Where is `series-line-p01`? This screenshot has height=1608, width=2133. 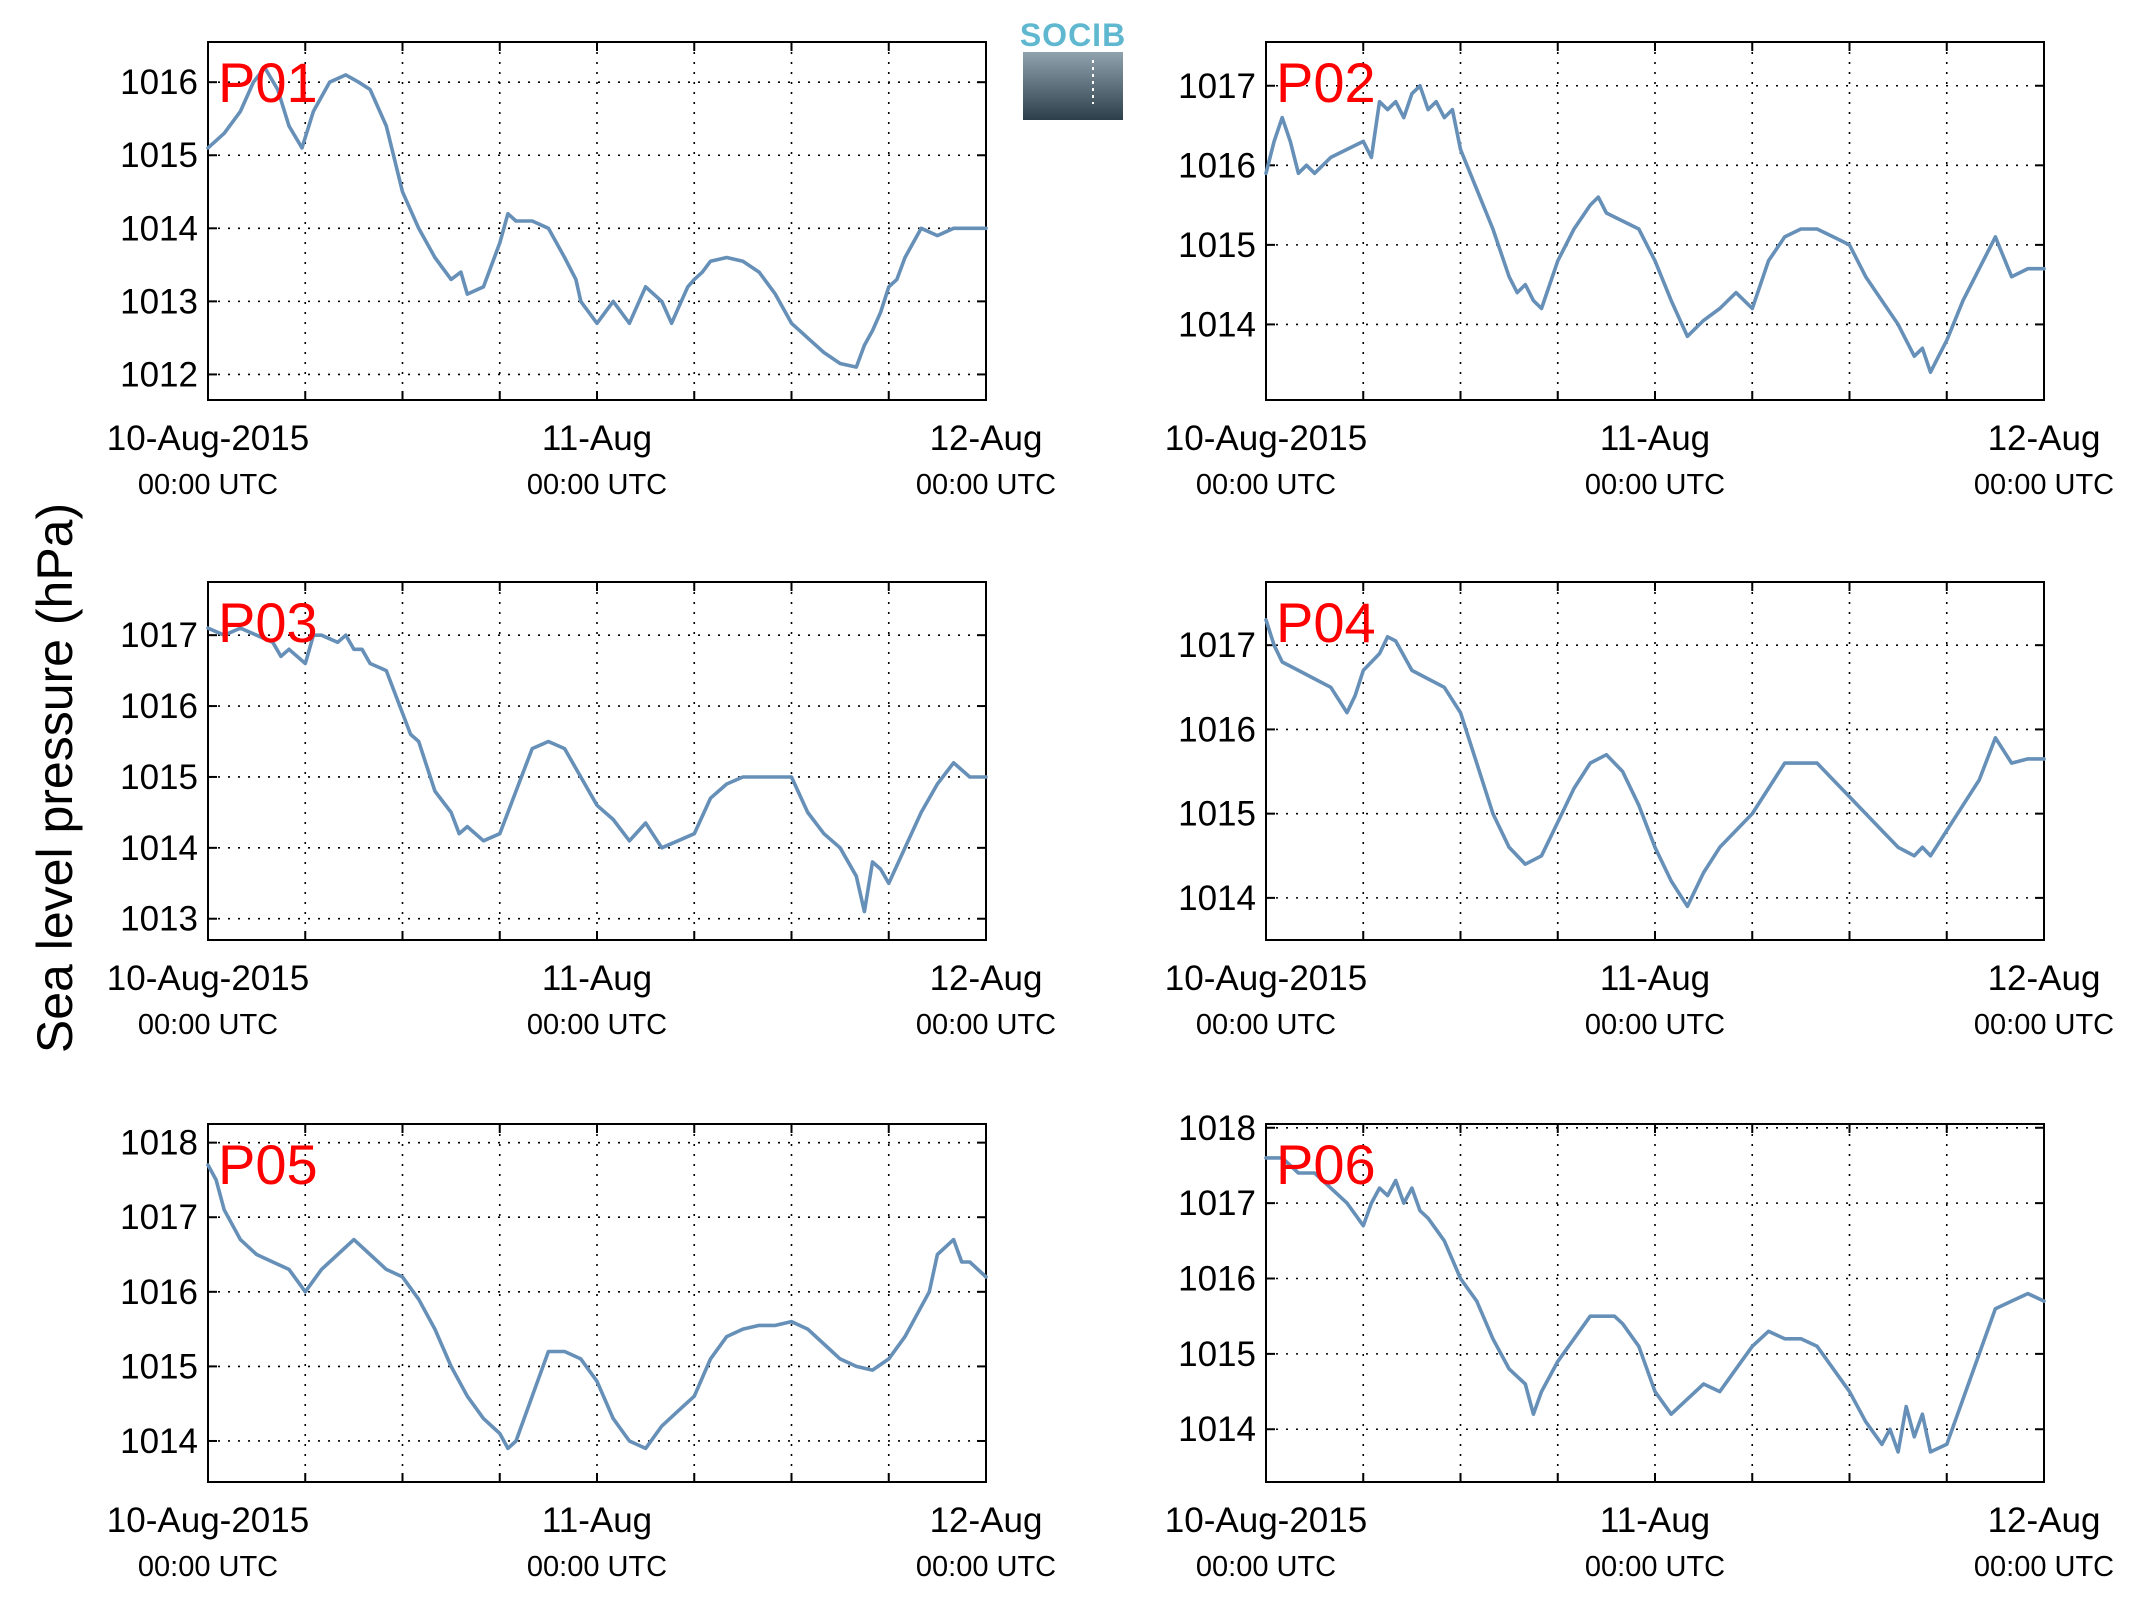 series-line-p01 is located at coordinates (597, 217).